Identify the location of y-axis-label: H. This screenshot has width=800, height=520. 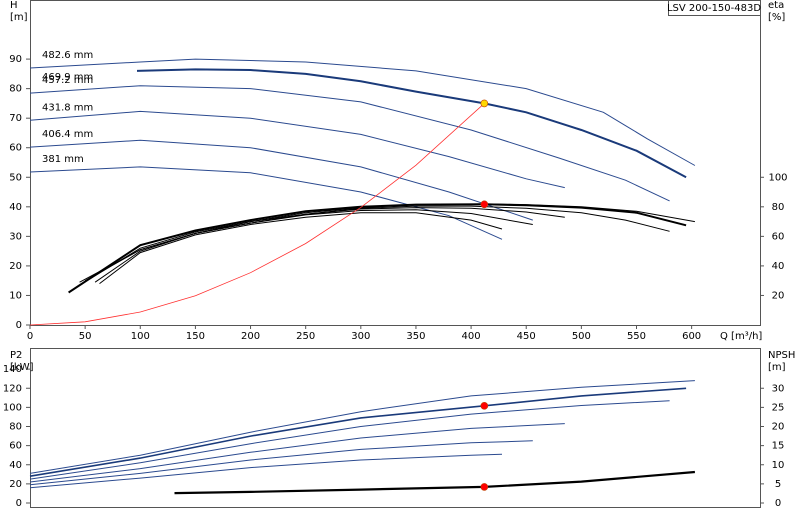
(14, 5).